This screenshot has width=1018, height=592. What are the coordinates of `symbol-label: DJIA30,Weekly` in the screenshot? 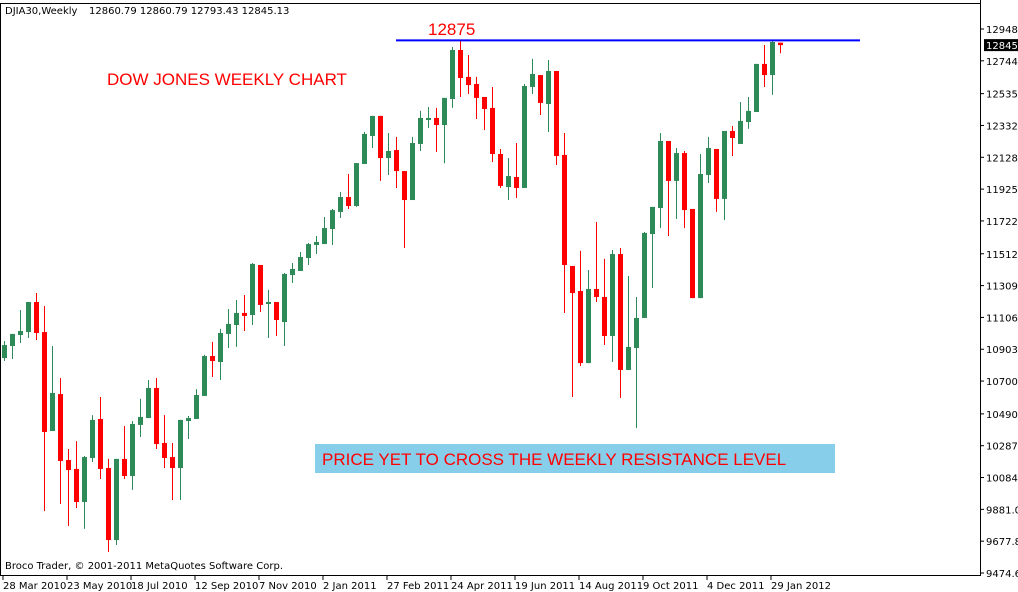 It's located at (41, 11).